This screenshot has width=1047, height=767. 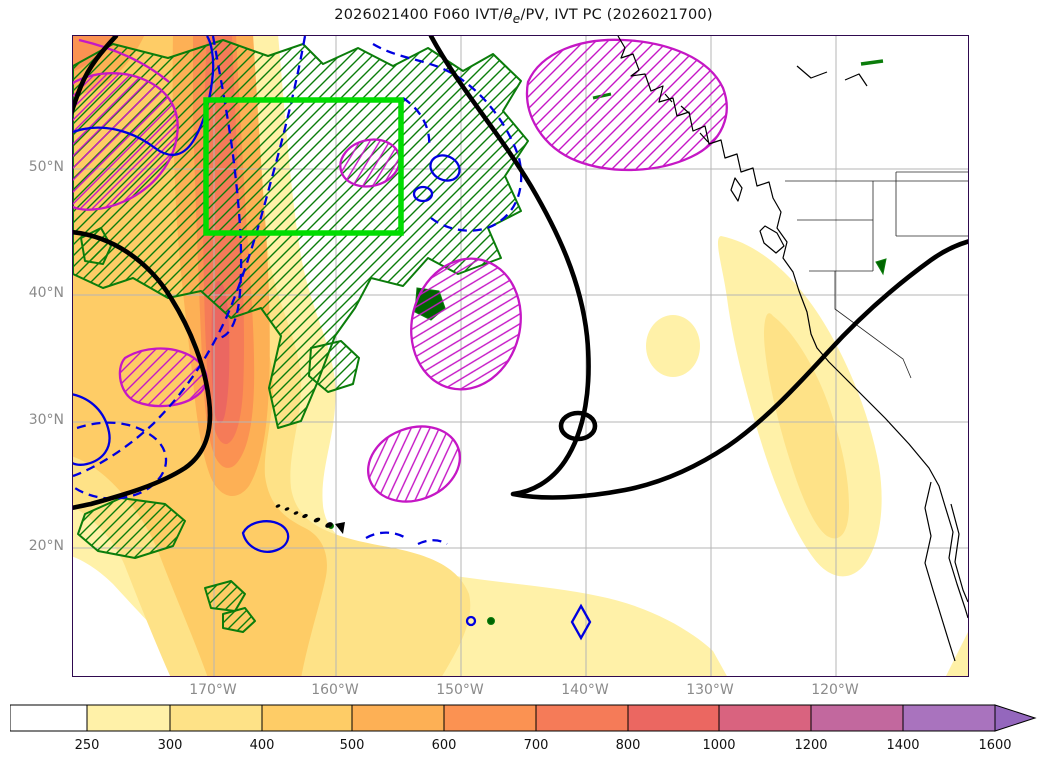 I want to click on lat-tick-40n: 40°N, so click(x=46, y=293).